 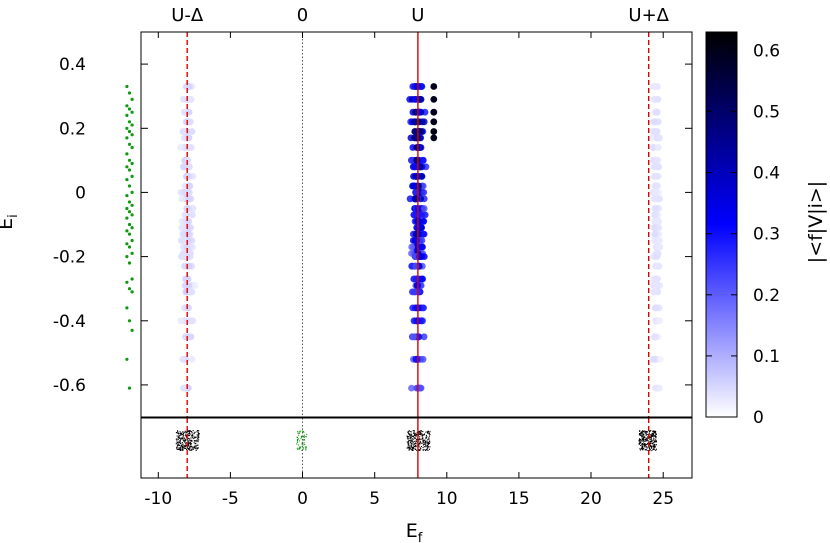 I want to click on y-tick-label: 0.2, so click(x=72, y=129).